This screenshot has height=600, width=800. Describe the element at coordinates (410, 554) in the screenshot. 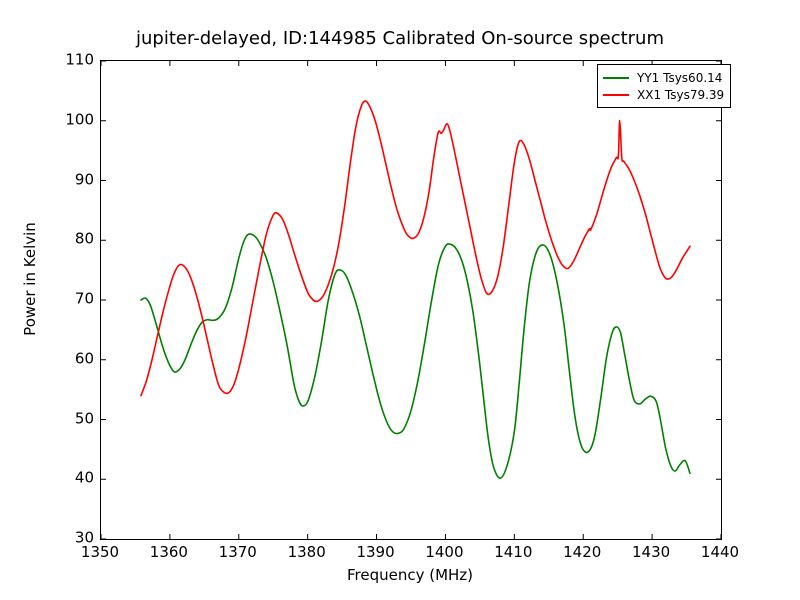

I see `x-axis-tick-labels: 1350 1360 1370 1380 1390 1400 1410 1420 1430 1440` at that location.